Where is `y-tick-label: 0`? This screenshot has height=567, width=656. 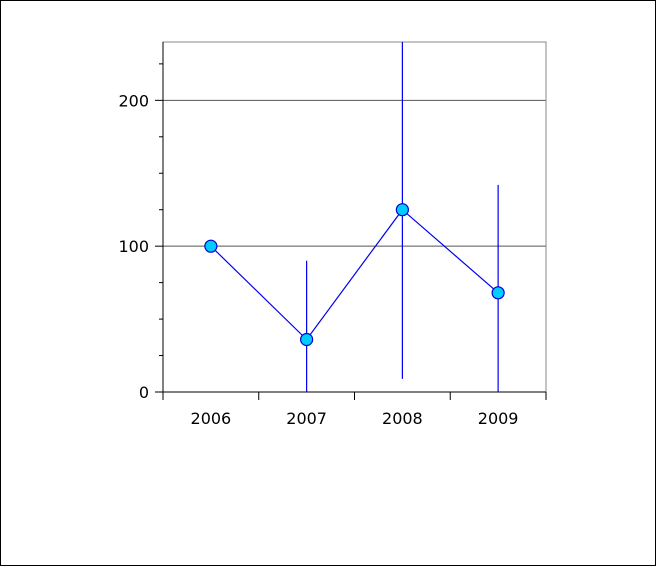 y-tick-label: 0 is located at coordinates (144, 392).